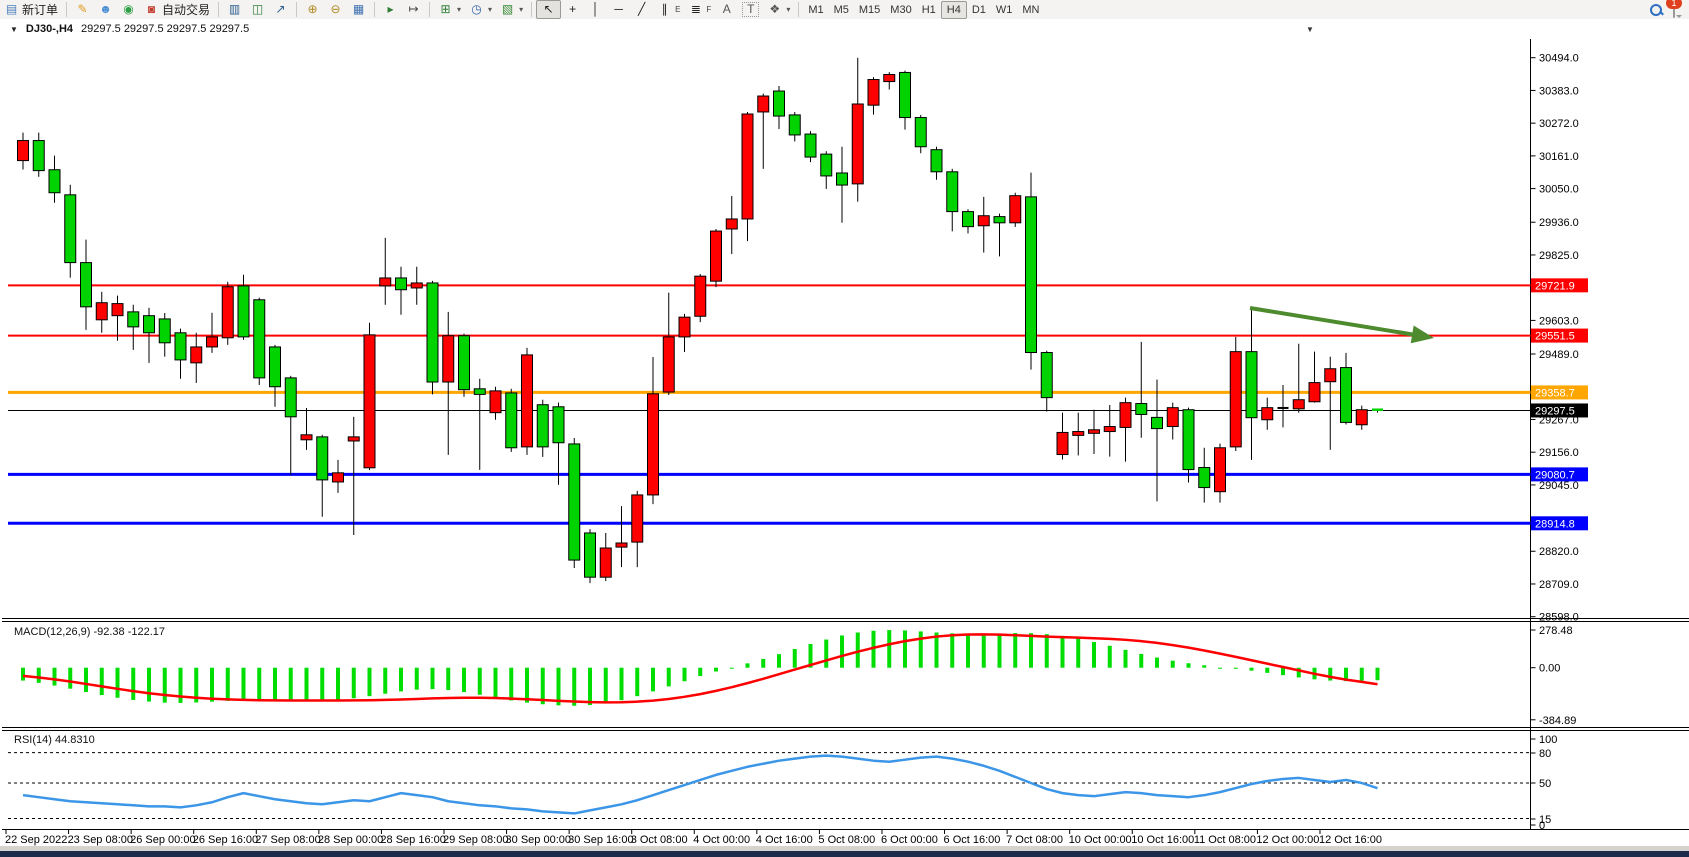 The height and width of the screenshot is (857, 1689). I want to click on chart-symbol-period: DJ30-,H4, so click(49, 29).